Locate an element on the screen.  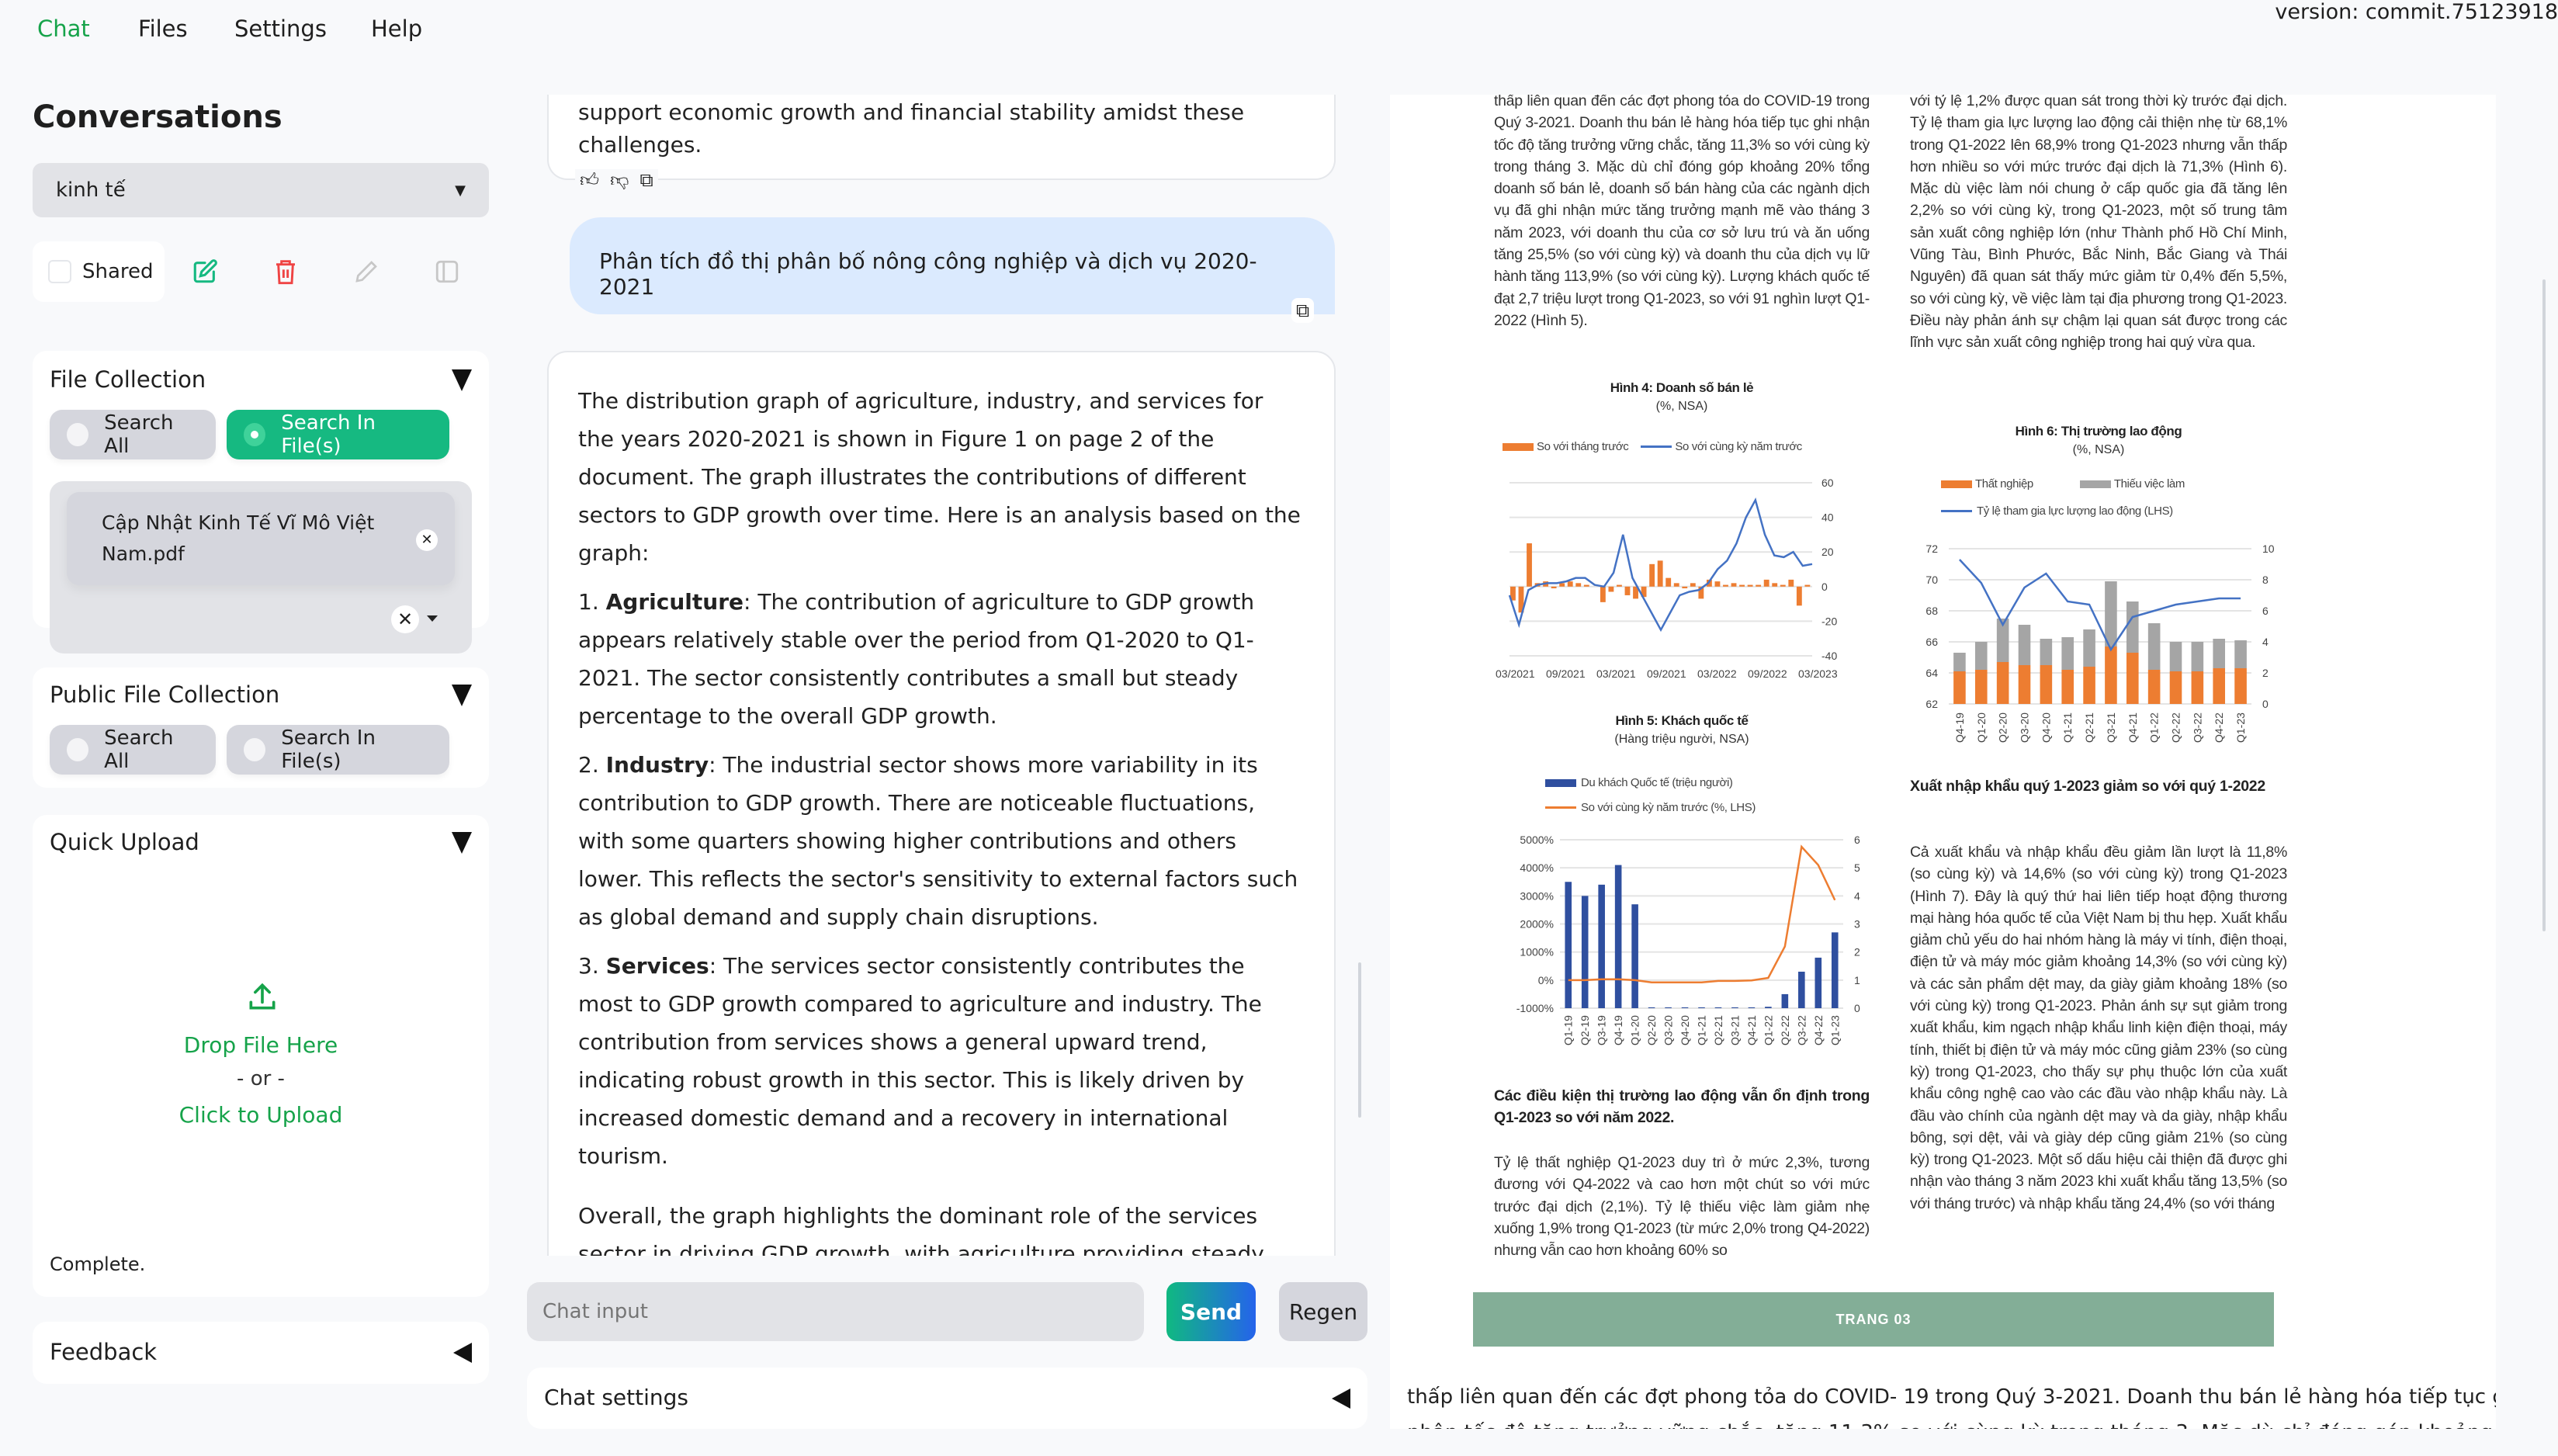
search-in-files-radio: Search In File(s) is located at coordinates (338, 434).